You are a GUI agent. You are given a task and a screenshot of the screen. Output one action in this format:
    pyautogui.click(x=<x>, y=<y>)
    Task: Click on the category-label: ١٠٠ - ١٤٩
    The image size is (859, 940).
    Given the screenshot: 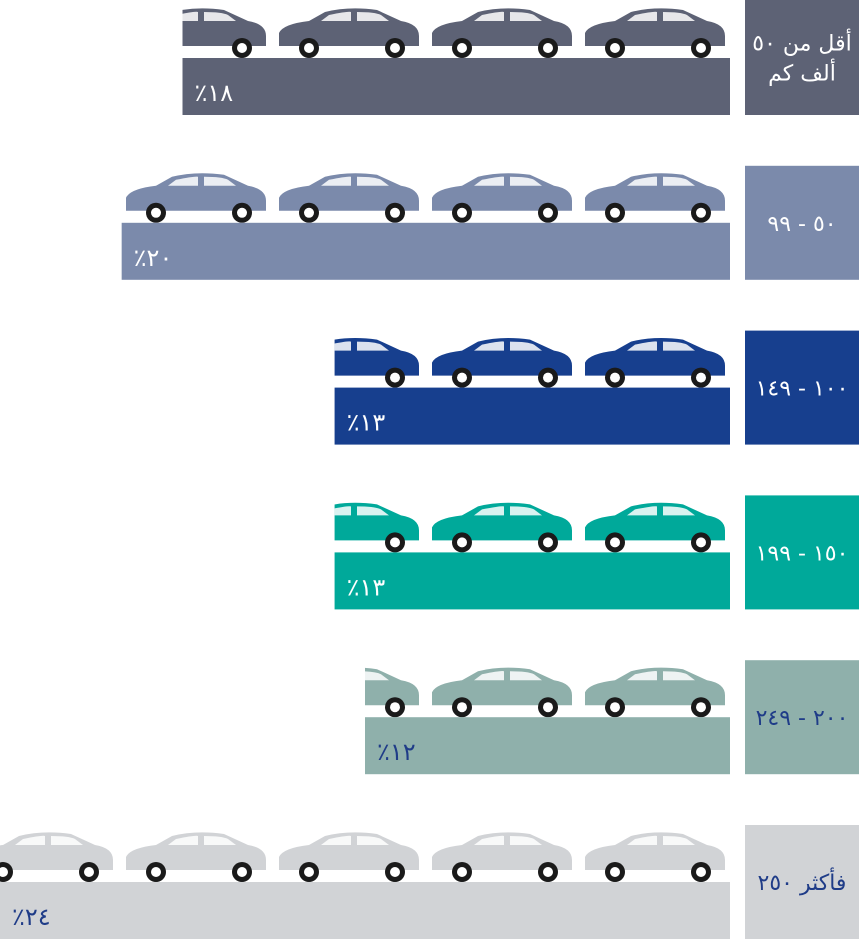 What is the action you would take?
    pyautogui.click(x=802, y=389)
    